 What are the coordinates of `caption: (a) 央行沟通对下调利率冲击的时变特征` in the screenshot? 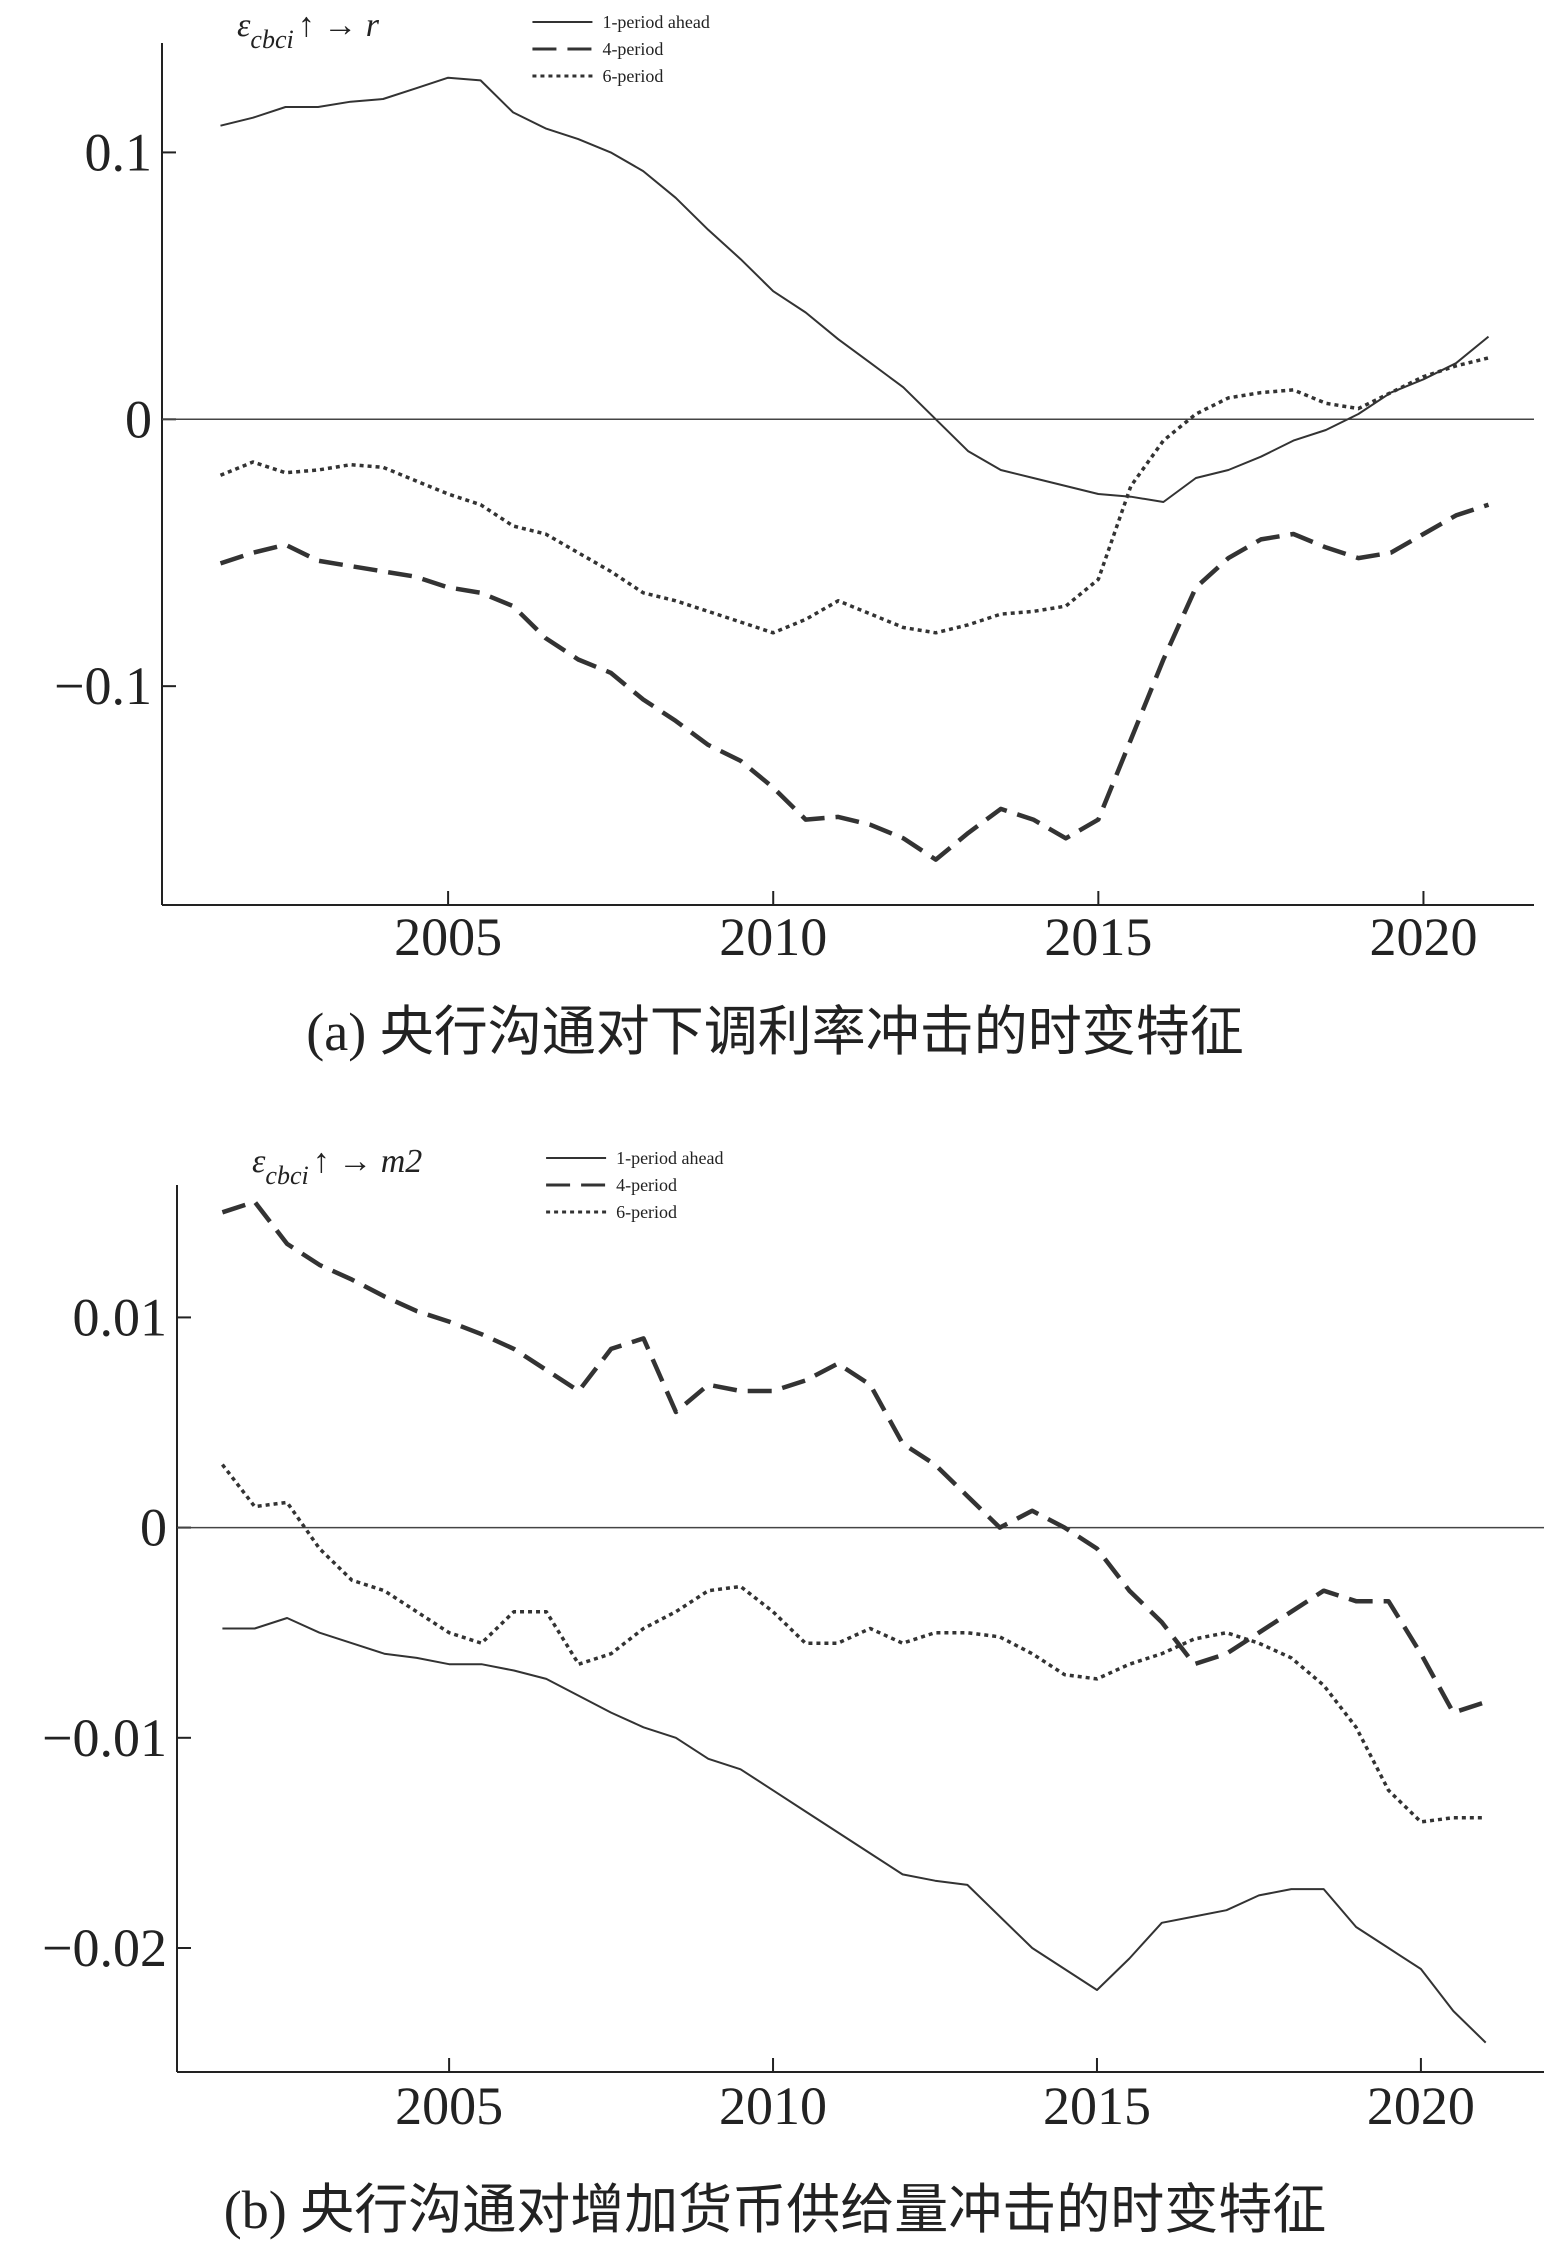 It's located at (774, 1032).